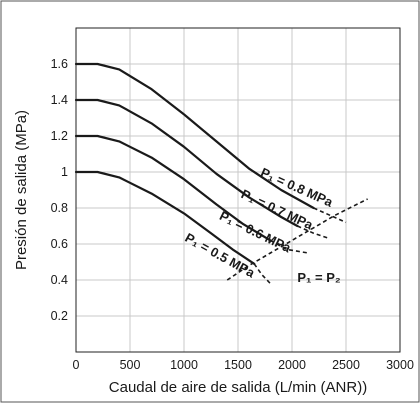  I want to click on y-tick-label: 0.6, so click(59, 244).